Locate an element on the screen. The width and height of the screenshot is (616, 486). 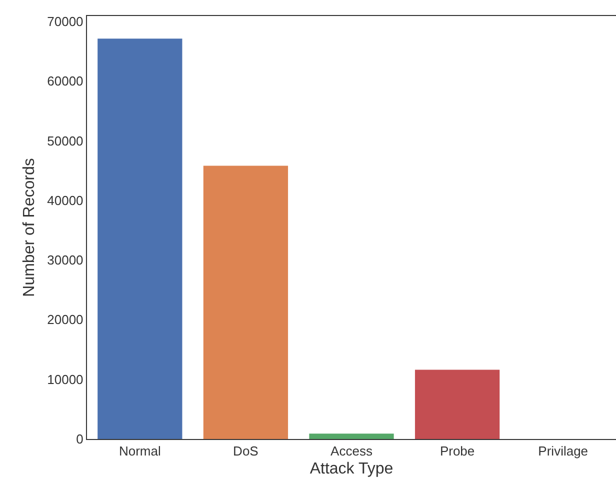
y-tick-label: 60000 is located at coordinates (65, 81).